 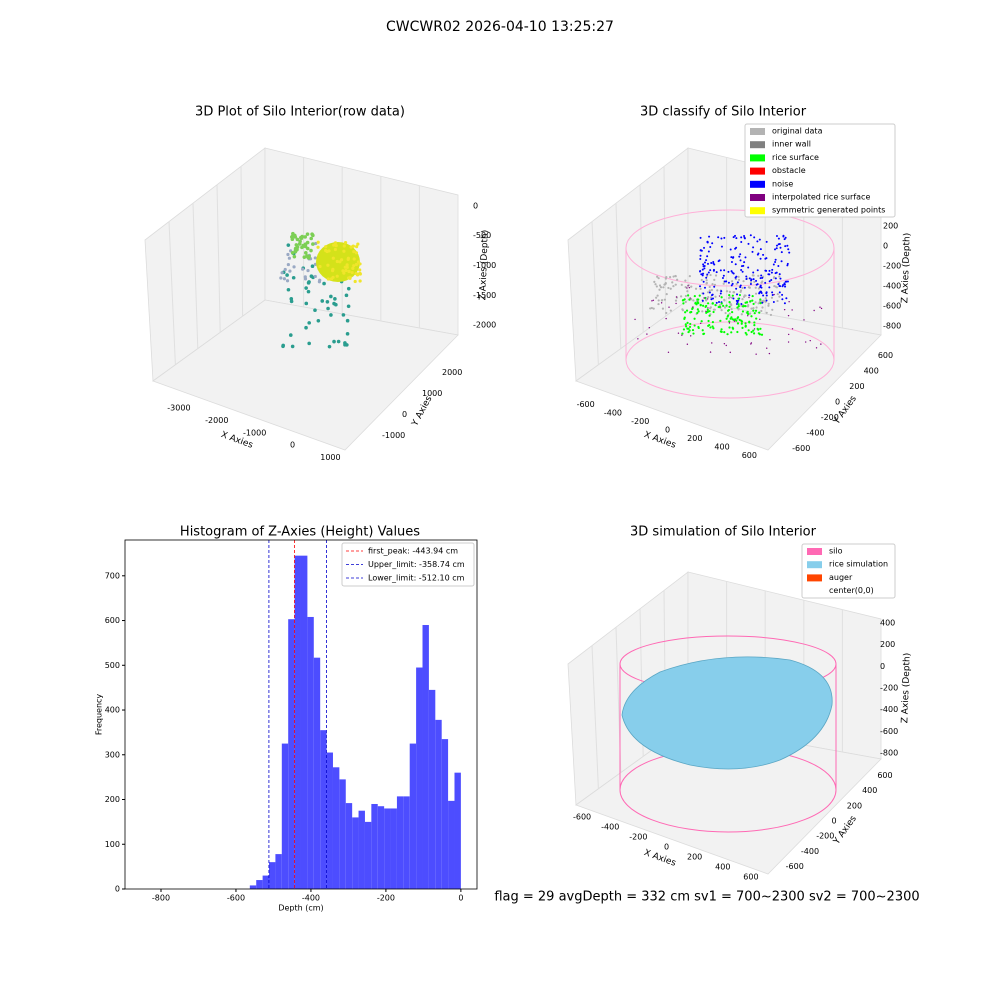 What do you see at coordinates (416, 564) in the screenshot?
I see `legend-label: Upper_limit: -358.74 cm` at bounding box center [416, 564].